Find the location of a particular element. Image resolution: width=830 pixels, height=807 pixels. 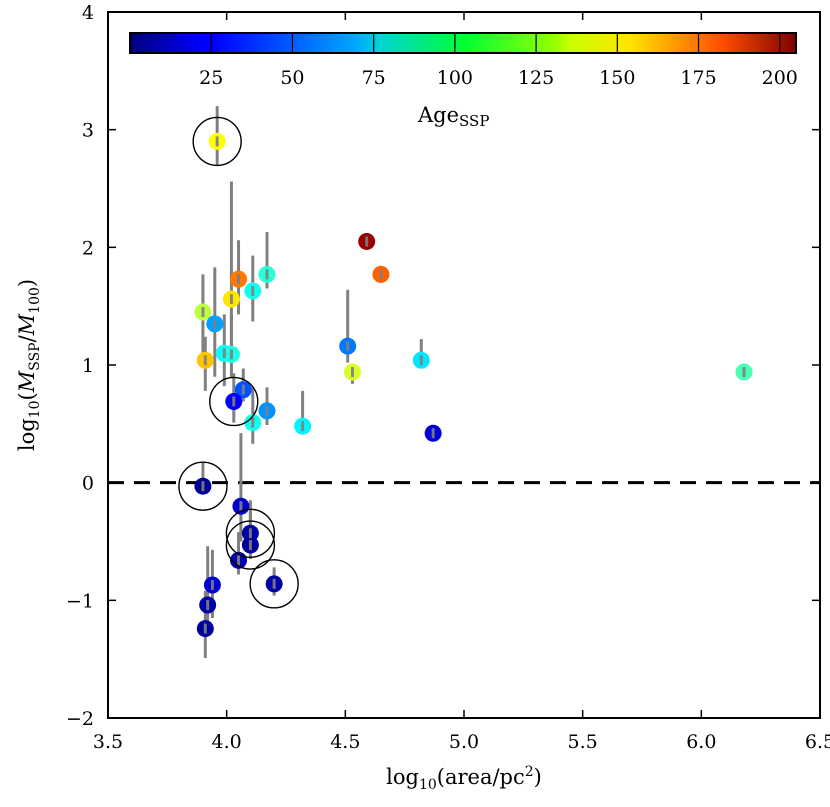

x-tick-label: 5.0 is located at coordinates (464, 742).